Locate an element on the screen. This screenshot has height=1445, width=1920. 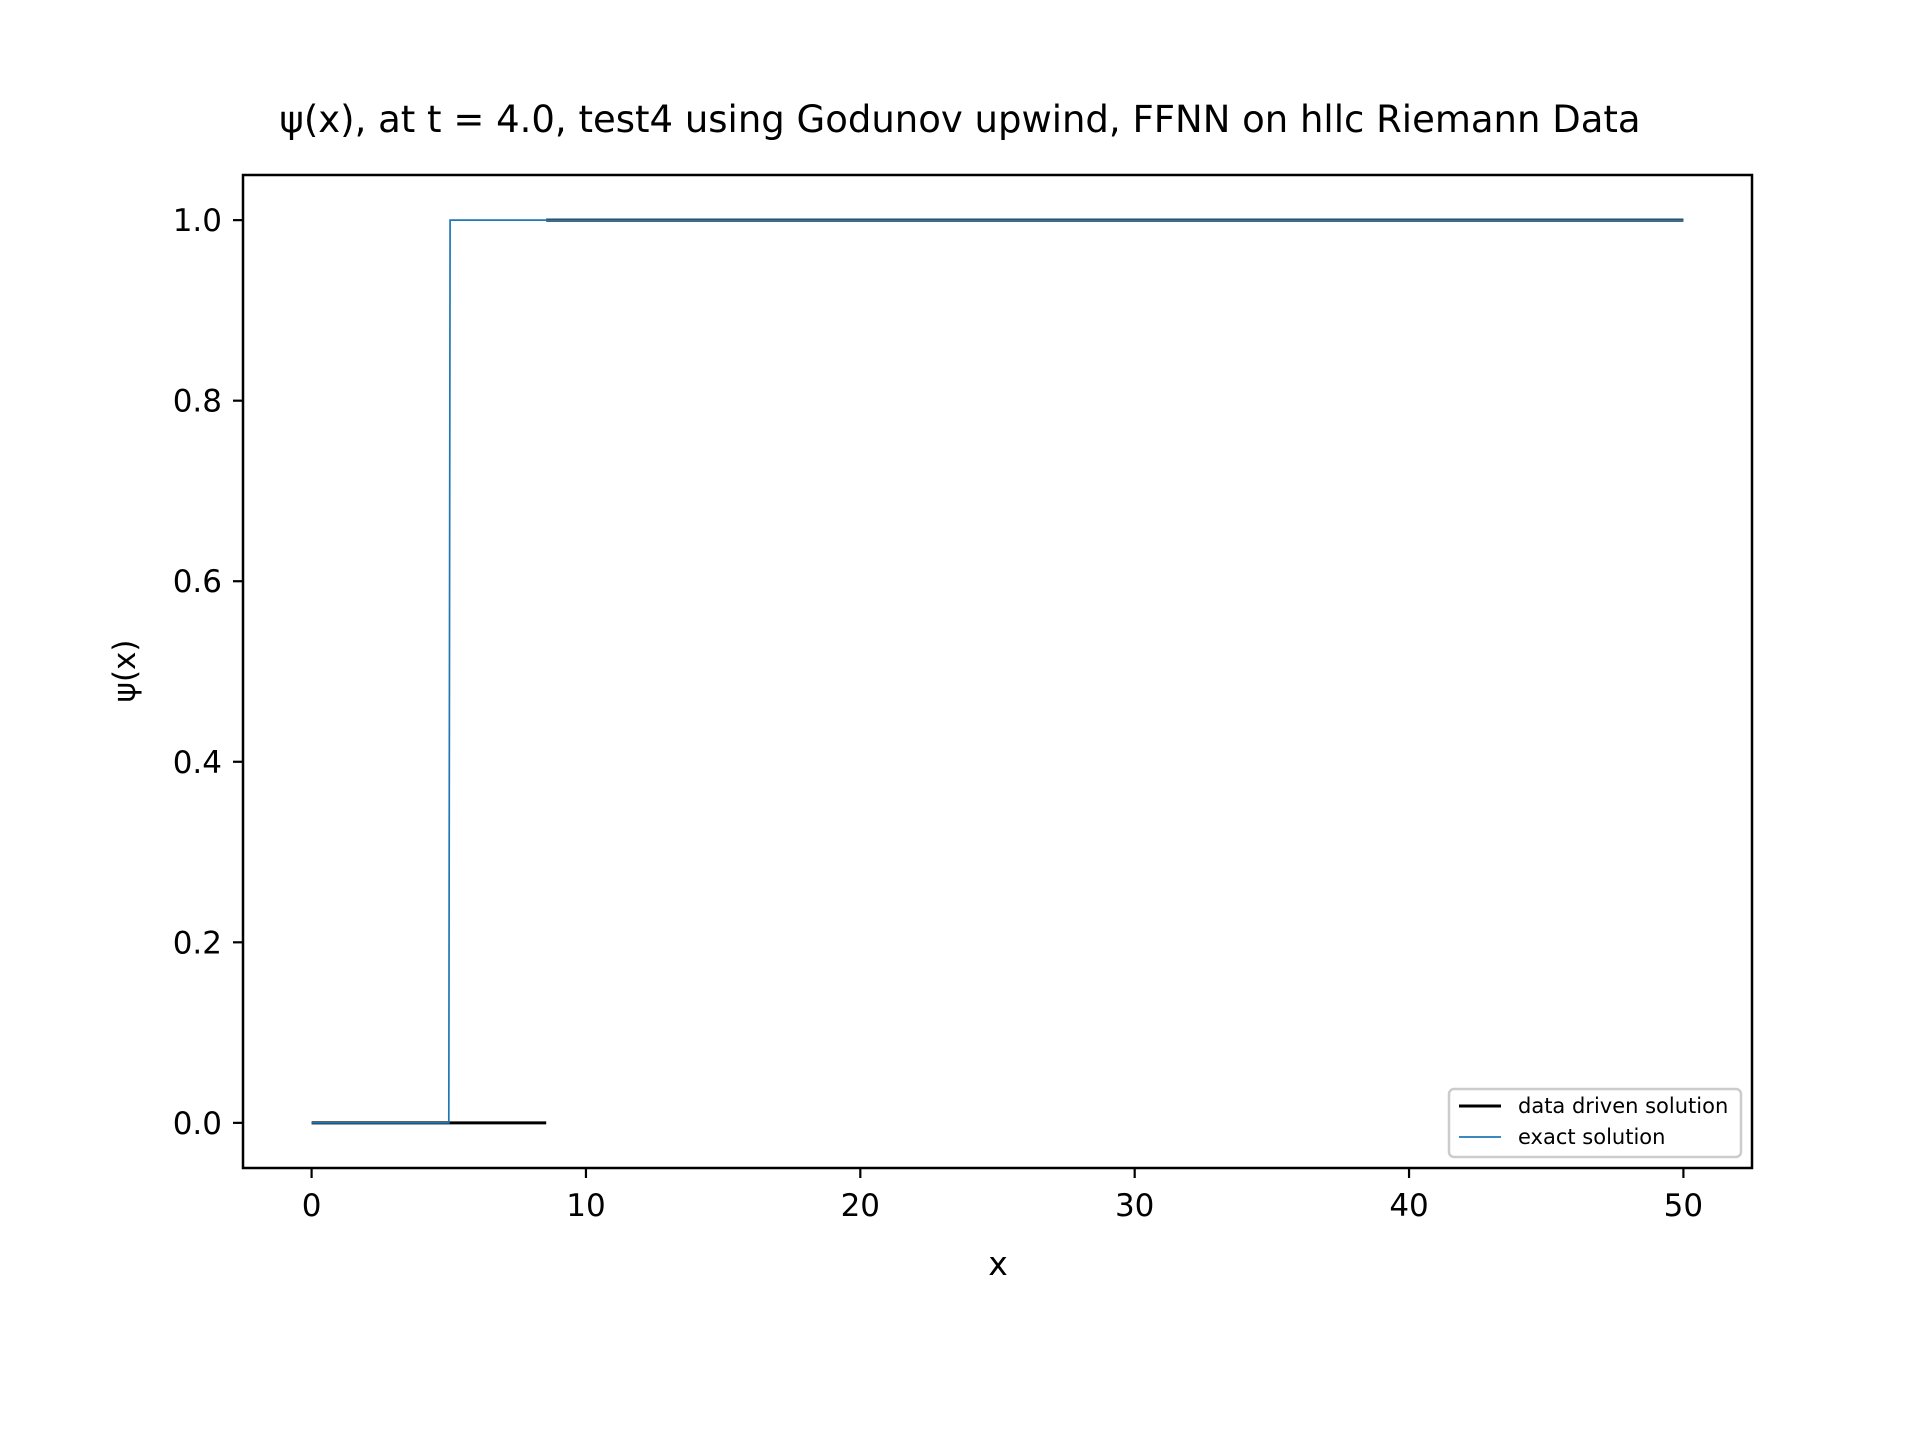
y-tick-label: 0.0 is located at coordinates (197, 1124).